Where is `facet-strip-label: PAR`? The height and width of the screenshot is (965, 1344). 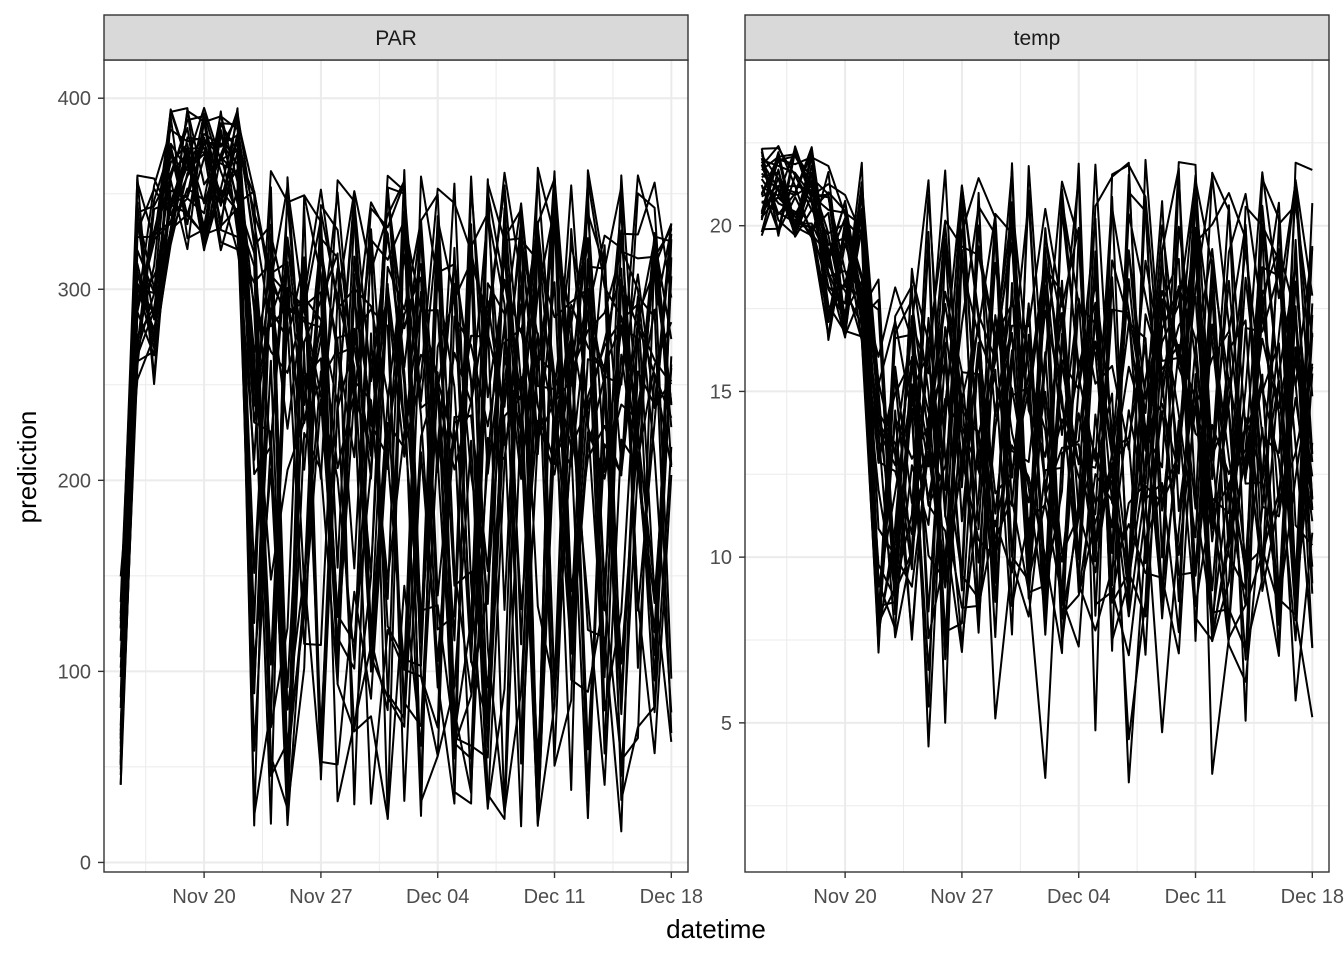
facet-strip-label: PAR is located at coordinates (396, 38).